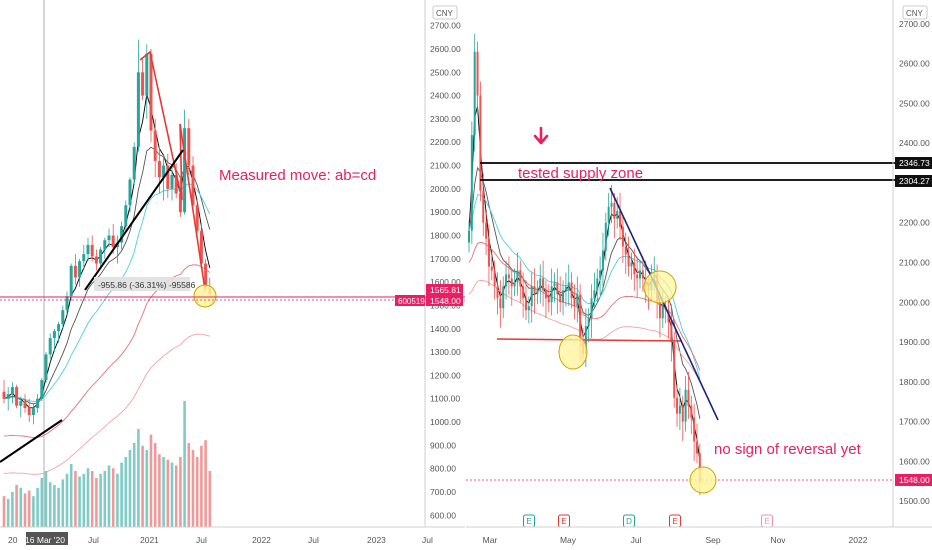 The height and width of the screenshot is (550, 932). I want to click on currency-badge, so click(445, 12).